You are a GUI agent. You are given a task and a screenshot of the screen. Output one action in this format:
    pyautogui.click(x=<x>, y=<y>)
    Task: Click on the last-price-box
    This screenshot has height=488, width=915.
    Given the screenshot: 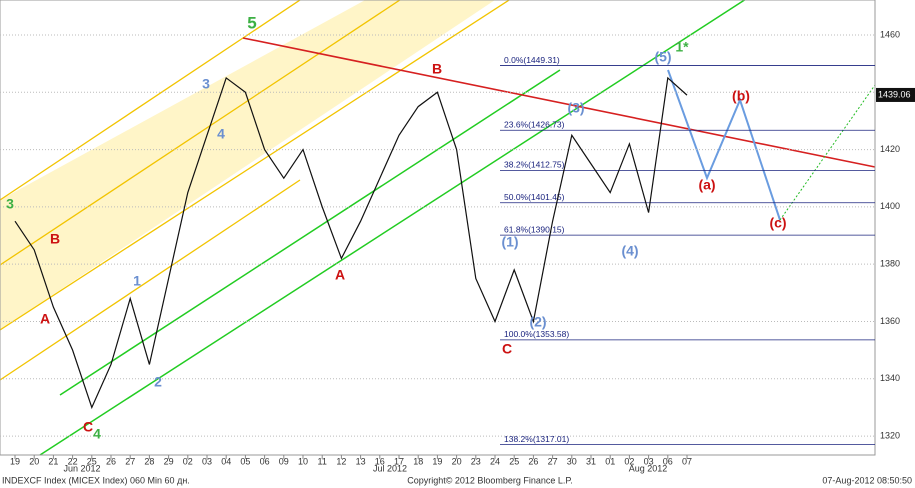 What is the action you would take?
    pyautogui.click(x=895, y=94)
    